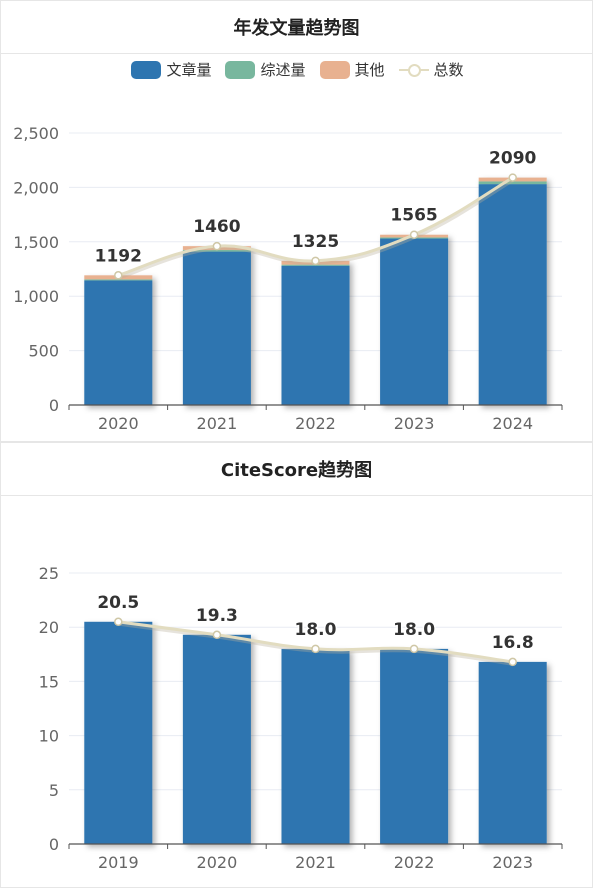  I want to click on legend-label: 总数, so click(448, 70).